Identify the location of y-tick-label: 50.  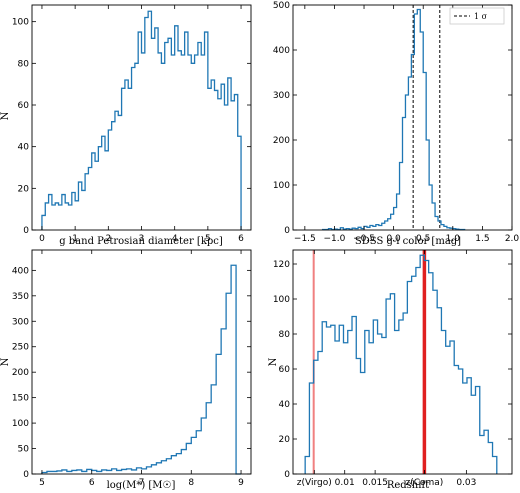
(24, 450).